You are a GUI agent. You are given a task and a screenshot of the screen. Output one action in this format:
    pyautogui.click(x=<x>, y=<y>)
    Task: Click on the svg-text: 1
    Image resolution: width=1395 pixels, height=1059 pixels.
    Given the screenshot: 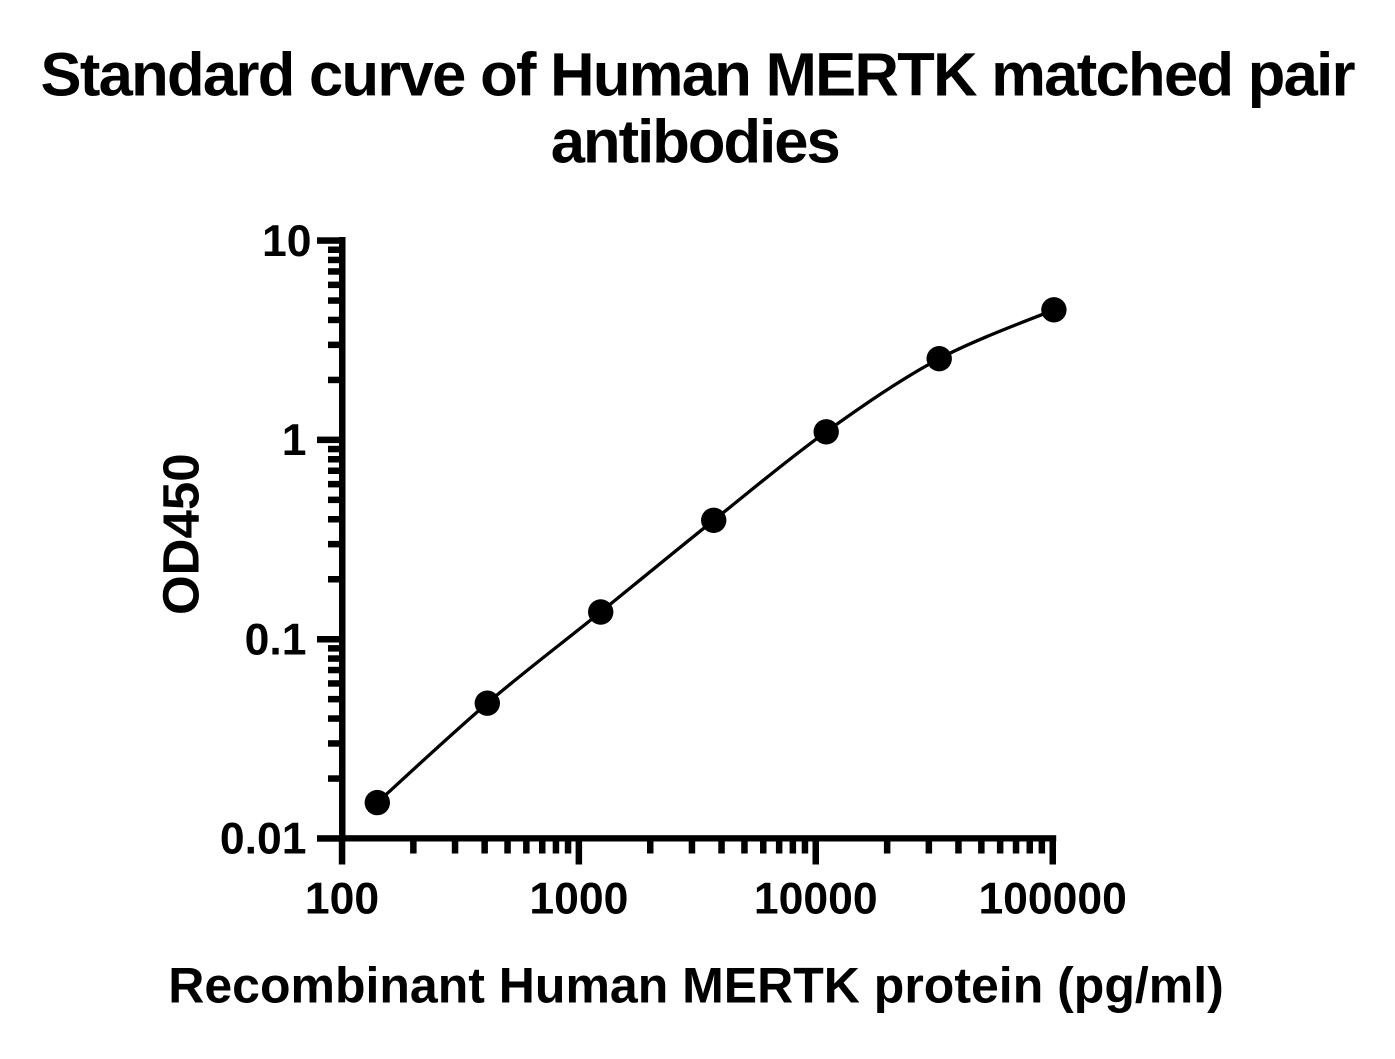 What is the action you would take?
    pyautogui.click(x=294, y=440)
    